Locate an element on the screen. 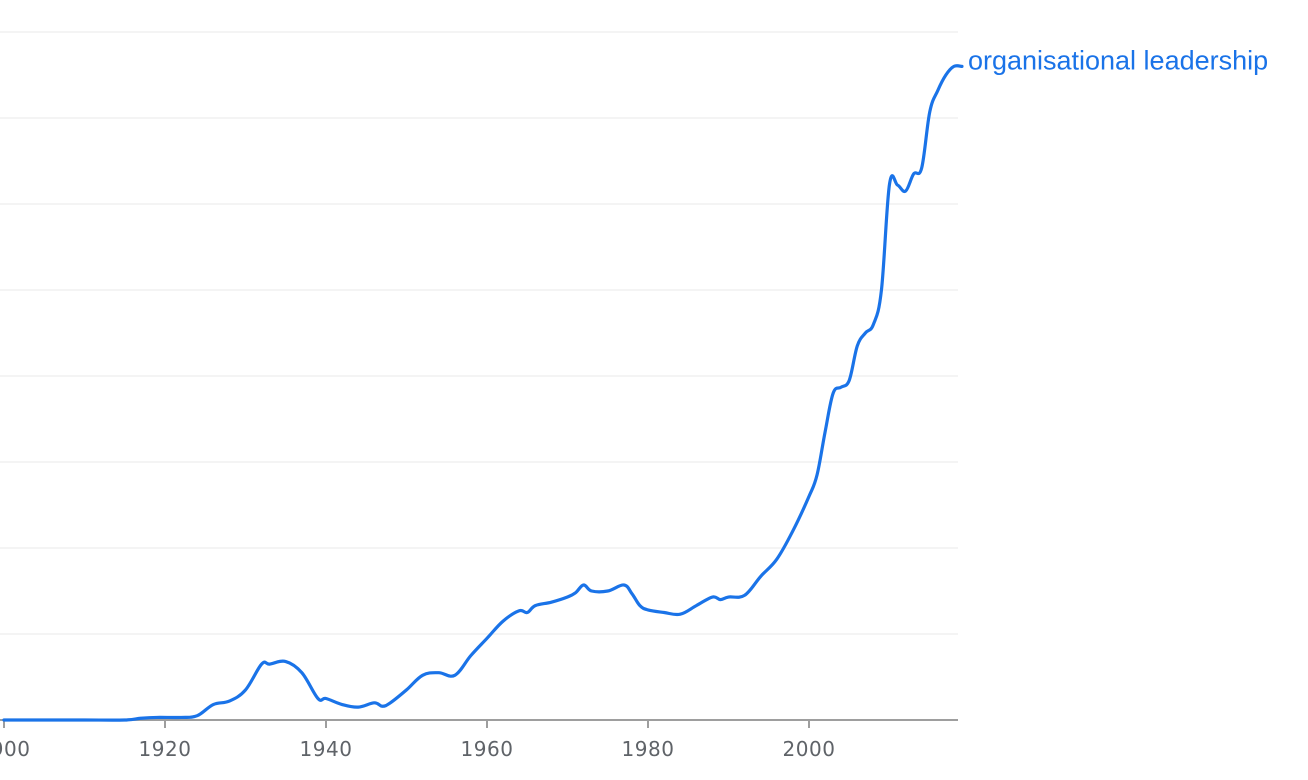 The image size is (1308, 780). series-label: organisational leadership is located at coordinates (1118, 60).